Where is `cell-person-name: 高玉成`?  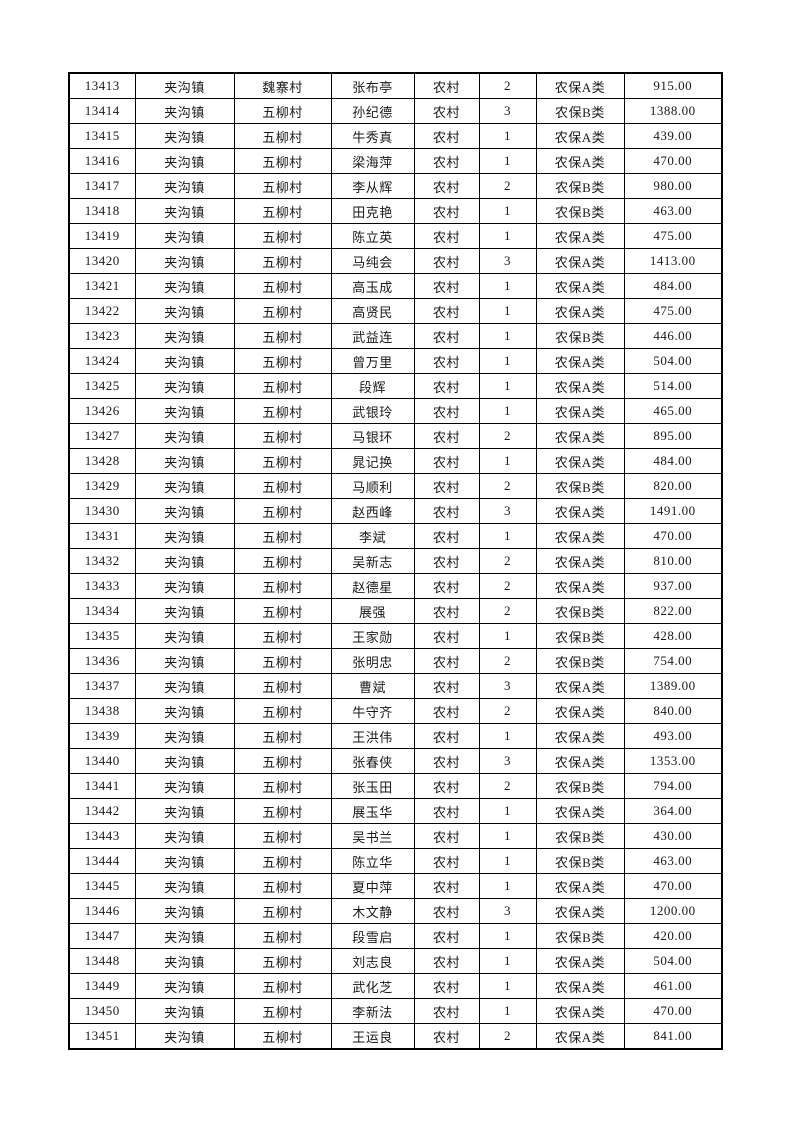
cell-person-name: 高玉成 is located at coordinates (372, 286).